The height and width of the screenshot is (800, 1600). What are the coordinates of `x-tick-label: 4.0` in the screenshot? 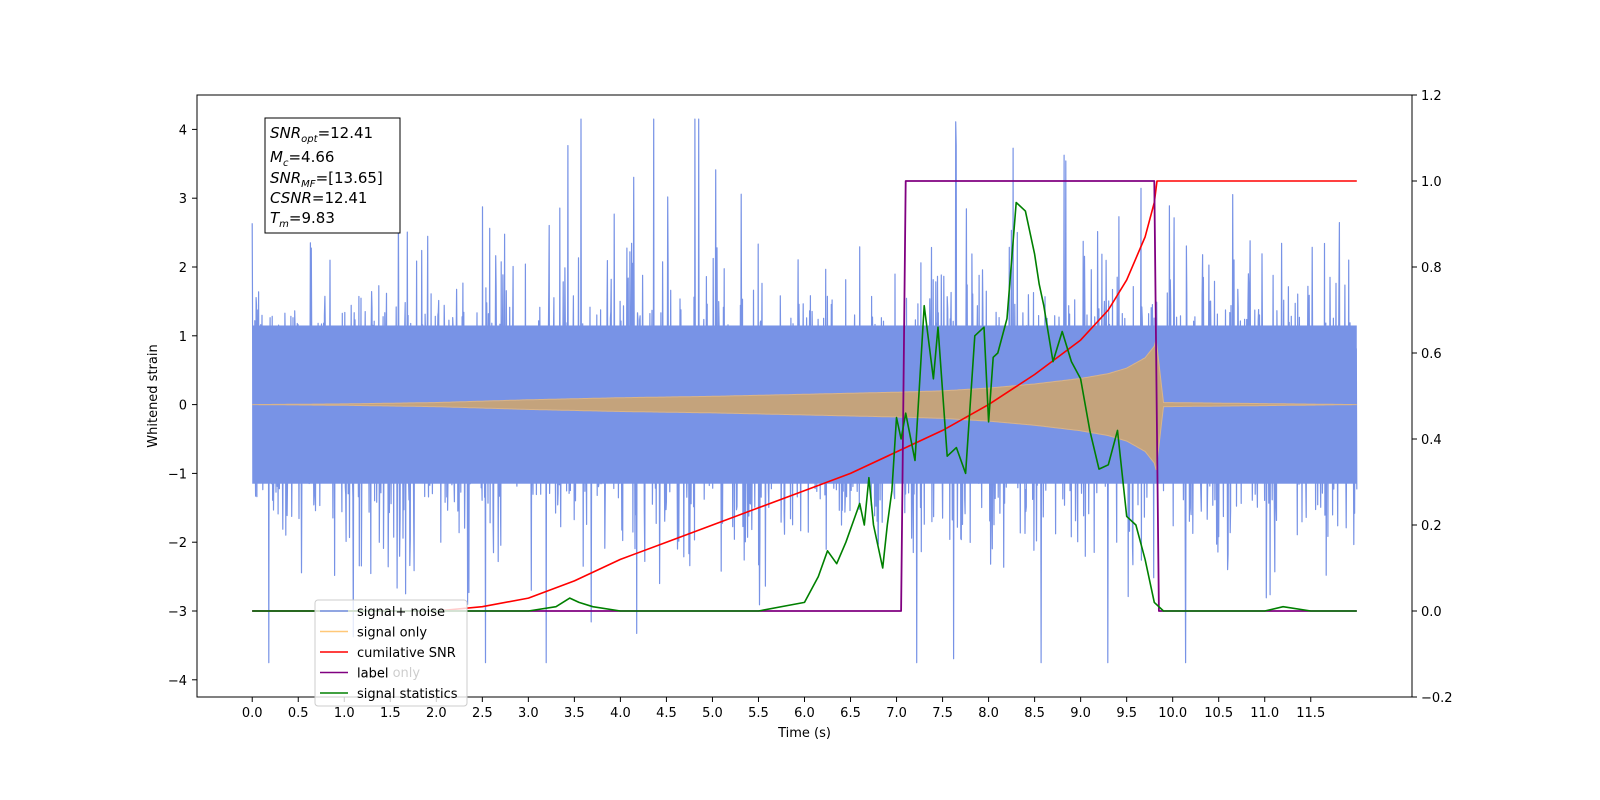 It's located at (620, 713).